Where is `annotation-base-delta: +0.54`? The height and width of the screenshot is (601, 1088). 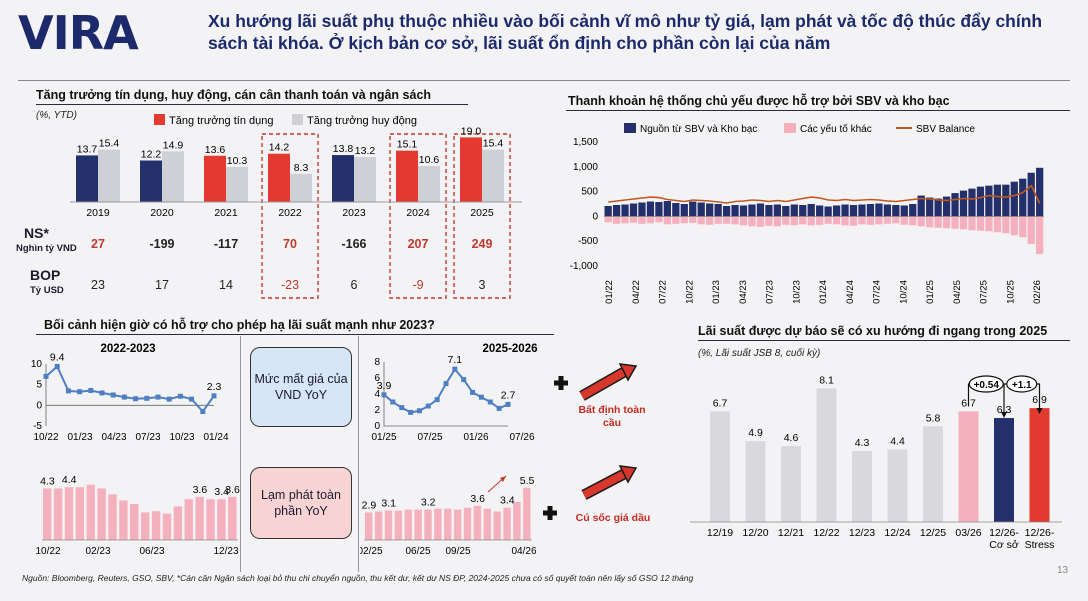
annotation-base-delta: +0.54 is located at coordinates (987, 385).